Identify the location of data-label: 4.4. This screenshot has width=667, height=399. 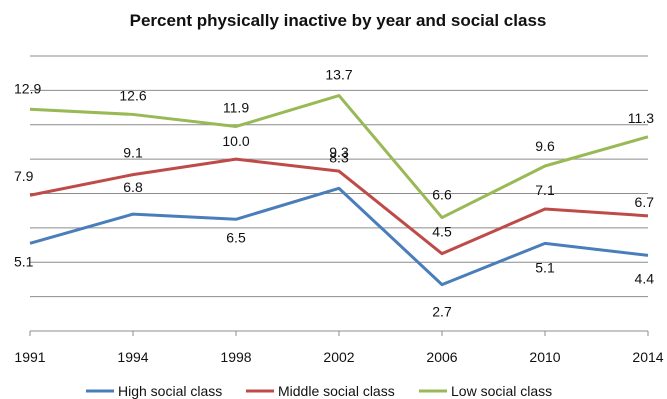
(645, 278).